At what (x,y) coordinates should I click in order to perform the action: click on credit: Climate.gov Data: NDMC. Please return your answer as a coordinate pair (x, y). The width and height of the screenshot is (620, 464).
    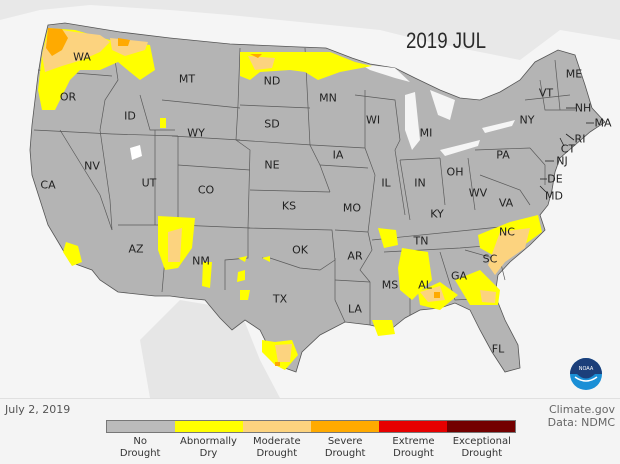
    Looking at the image, I should click on (581, 416).